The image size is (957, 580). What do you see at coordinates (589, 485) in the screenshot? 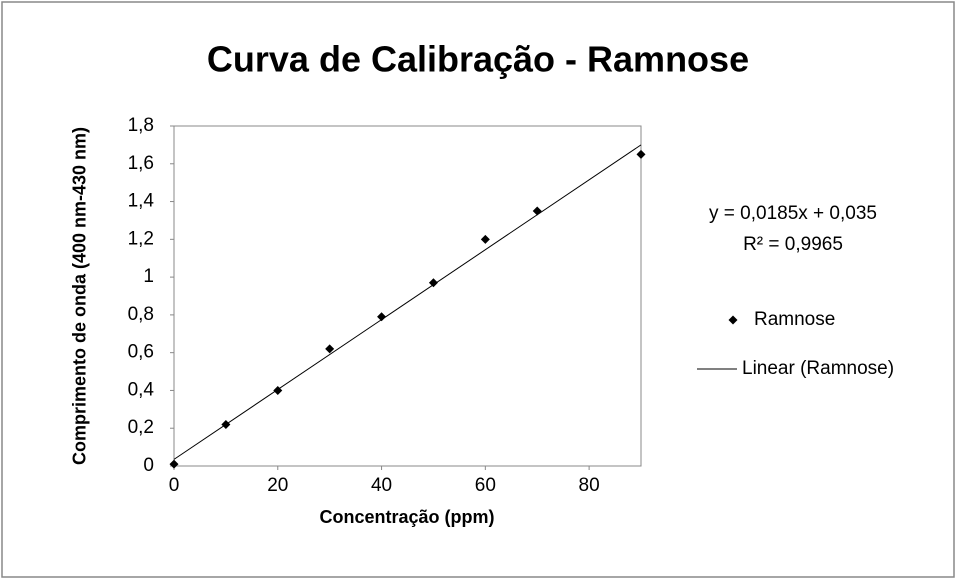
I see `x-tick-label: 80` at bounding box center [589, 485].